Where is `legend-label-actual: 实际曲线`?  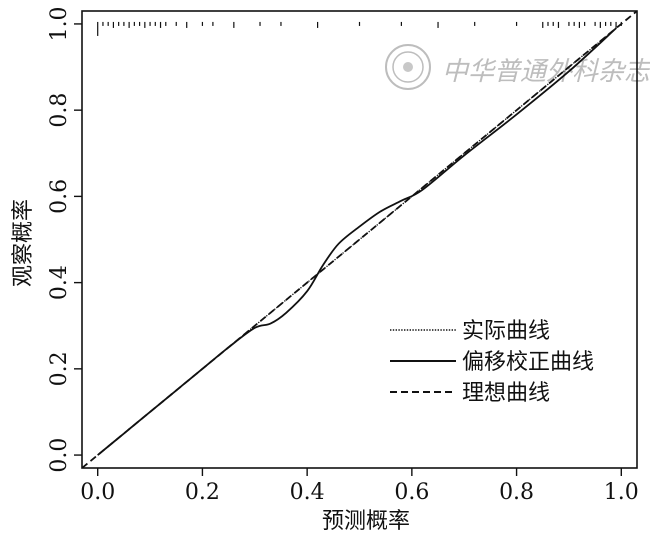
legend-label-actual: 实际曲线 is located at coordinates (506, 331).